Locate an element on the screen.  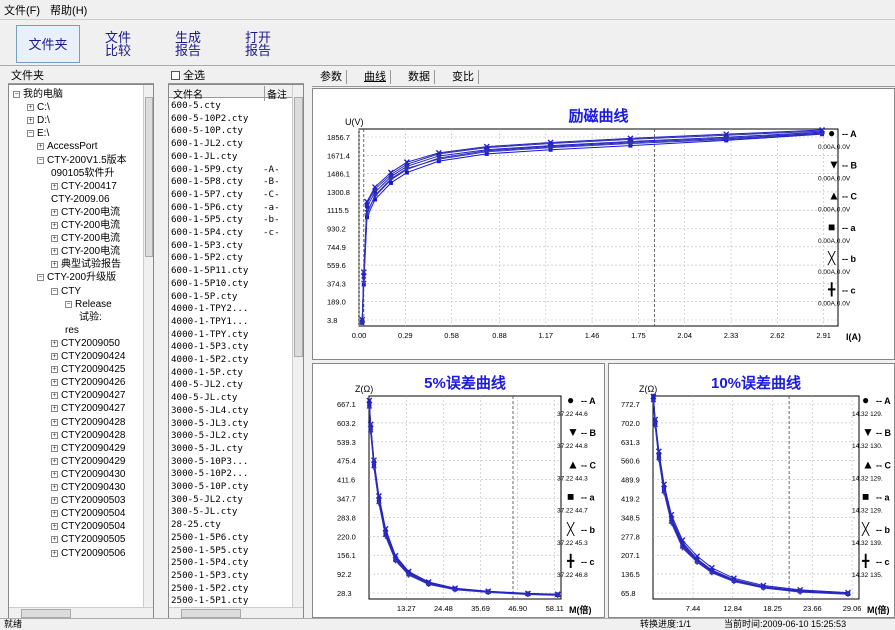
file-row: 600-1-5P5.cty -b- is located at coordinates (225, 220).